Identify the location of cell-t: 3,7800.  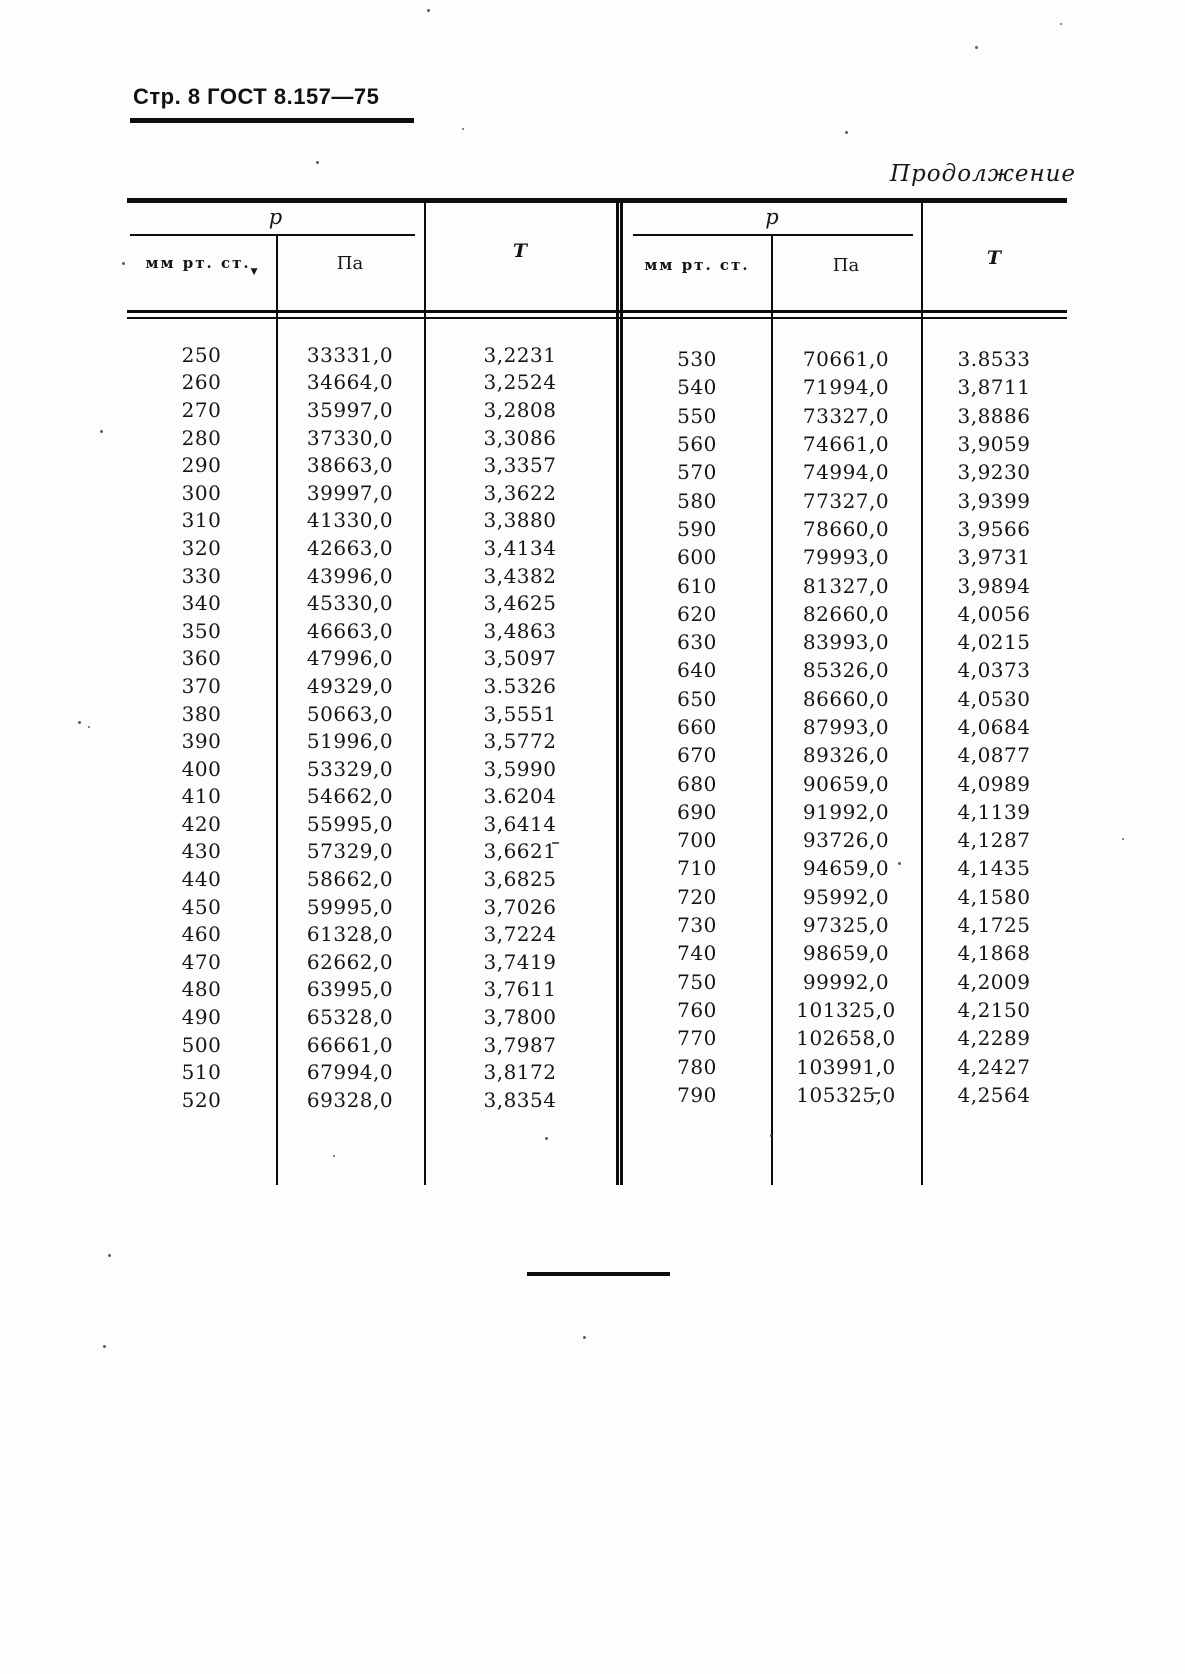
(520, 1017).